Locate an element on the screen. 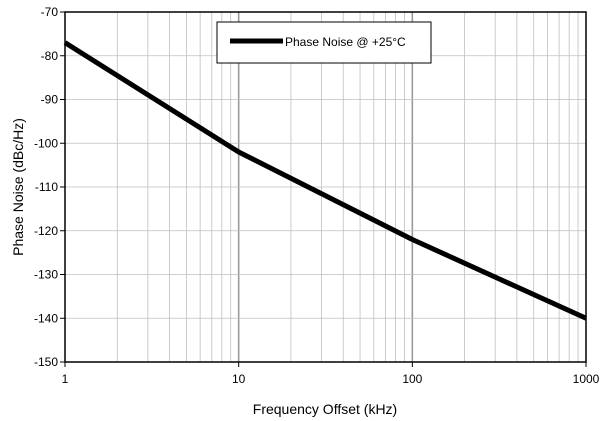  y-tick-label: -100 is located at coordinates (46, 143).